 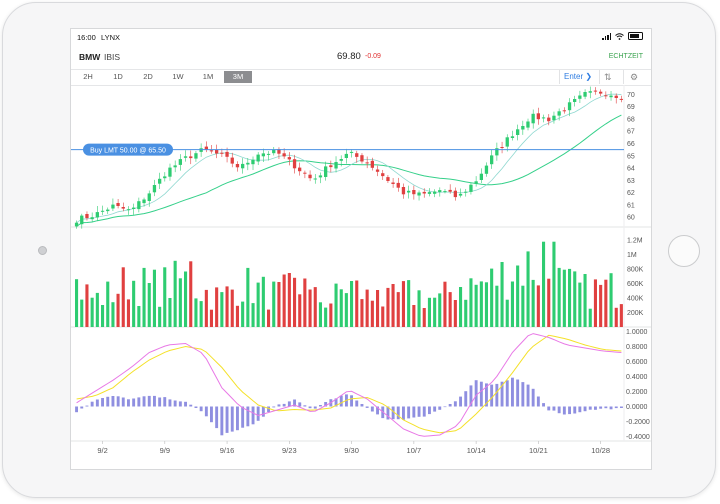 What do you see at coordinates (227, 450) in the screenshot?
I see `time-tick-label: 9/16` at bounding box center [227, 450].